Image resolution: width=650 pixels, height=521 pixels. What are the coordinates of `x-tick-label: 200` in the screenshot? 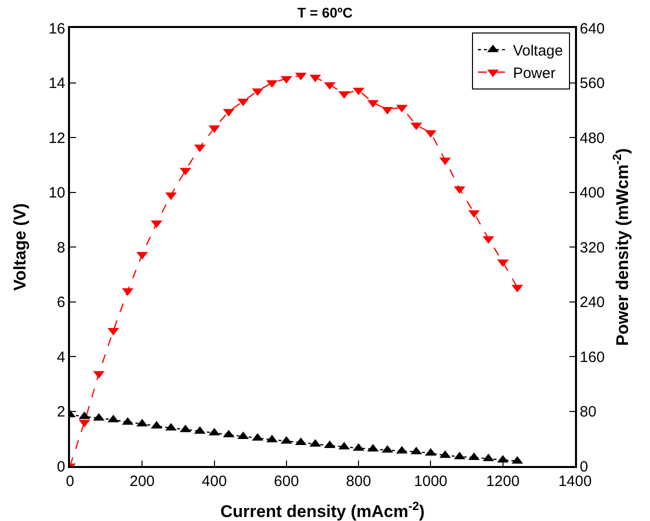 It's located at (142, 481).